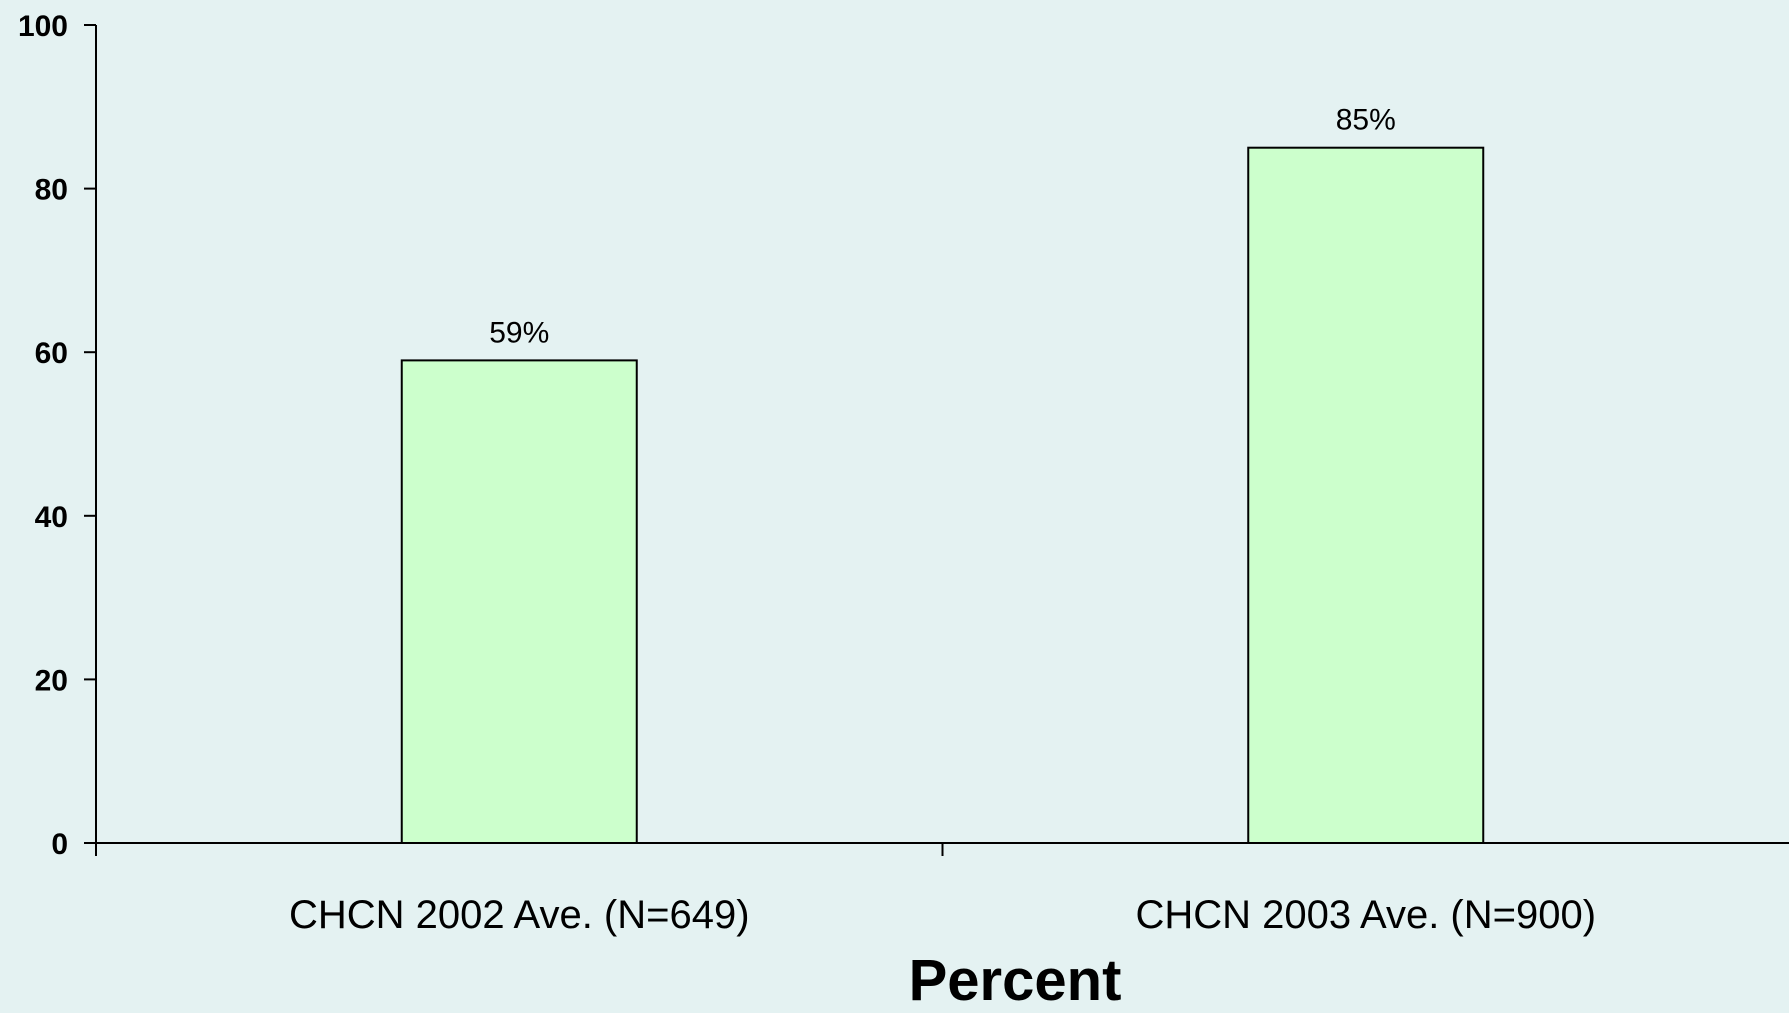 The image size is (1789, 1013). What do you see at coordinates (519, 332) in the screenshot?
I see `bar-value-label: 59%` at bounding box center [519, 332].